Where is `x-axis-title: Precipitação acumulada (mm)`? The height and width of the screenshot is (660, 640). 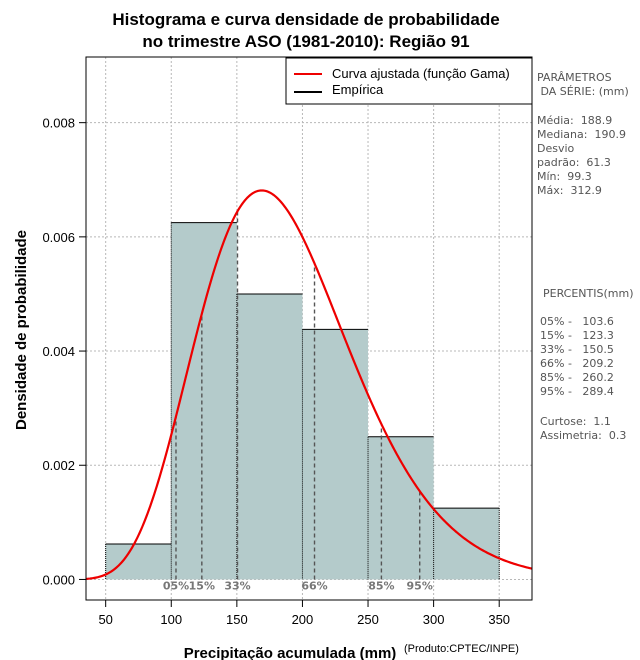 x-axis-title: Precipitação acumulada (mm) is located at coordinates (290, 652).